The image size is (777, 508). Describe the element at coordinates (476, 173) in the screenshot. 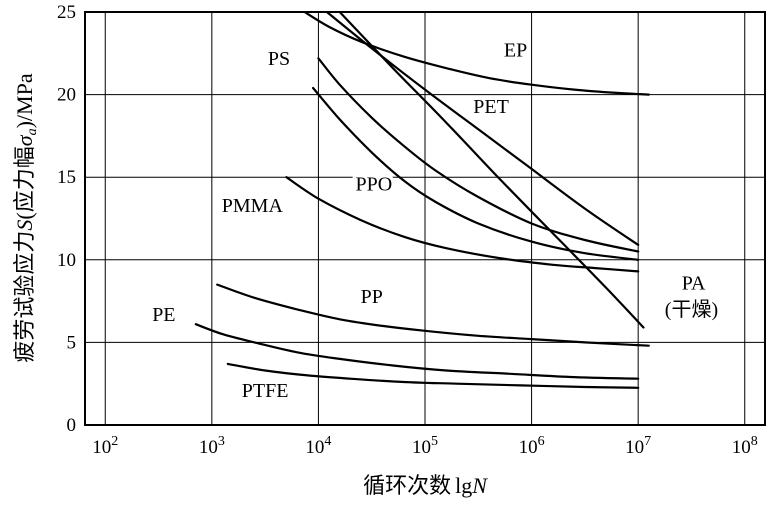

I see `curve-ppo` at that location.